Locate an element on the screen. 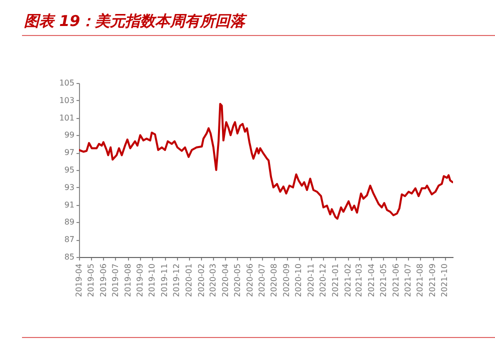  x-tick-label: 2021-02 is located at coordinates (347, 280).